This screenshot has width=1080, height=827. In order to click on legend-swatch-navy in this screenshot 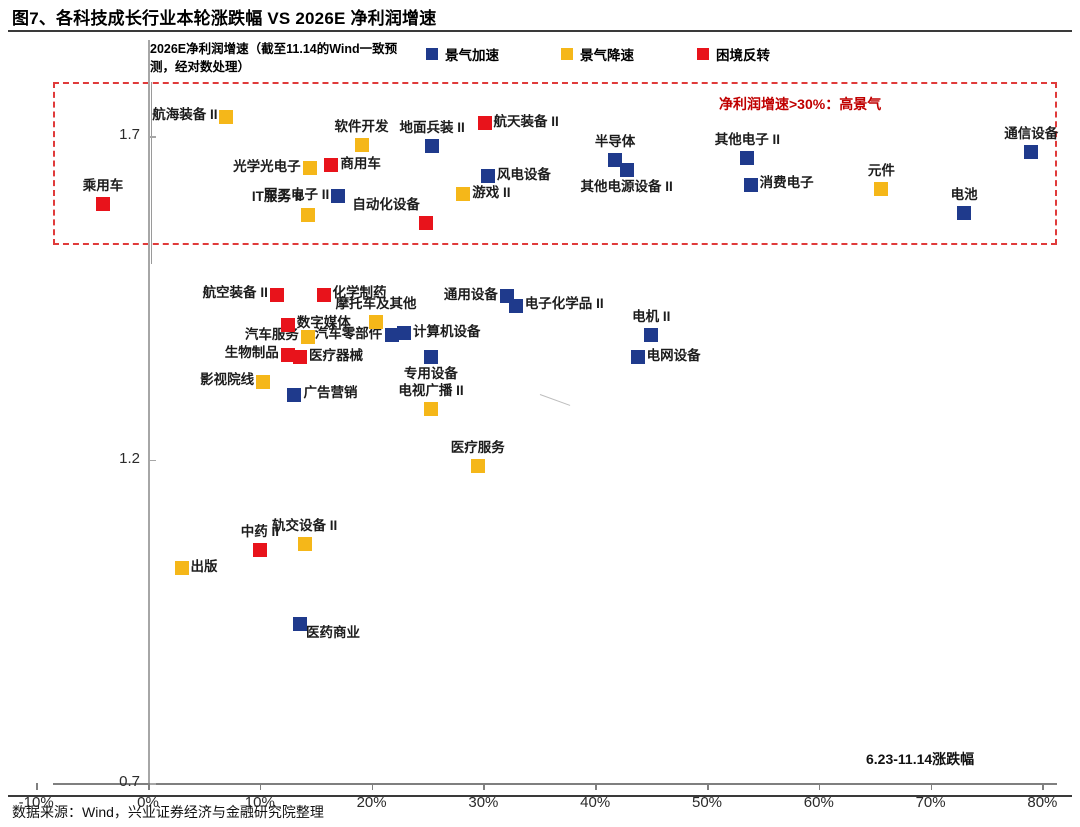, I will do `click(432, 54)`.